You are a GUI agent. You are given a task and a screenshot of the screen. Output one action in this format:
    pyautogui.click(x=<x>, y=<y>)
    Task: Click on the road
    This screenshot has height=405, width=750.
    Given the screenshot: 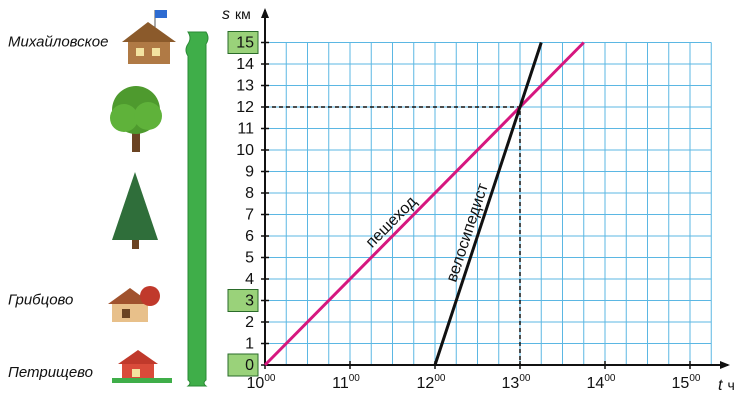 What is the action you would take?
    pyautogui.click(x=197, y=209)
    